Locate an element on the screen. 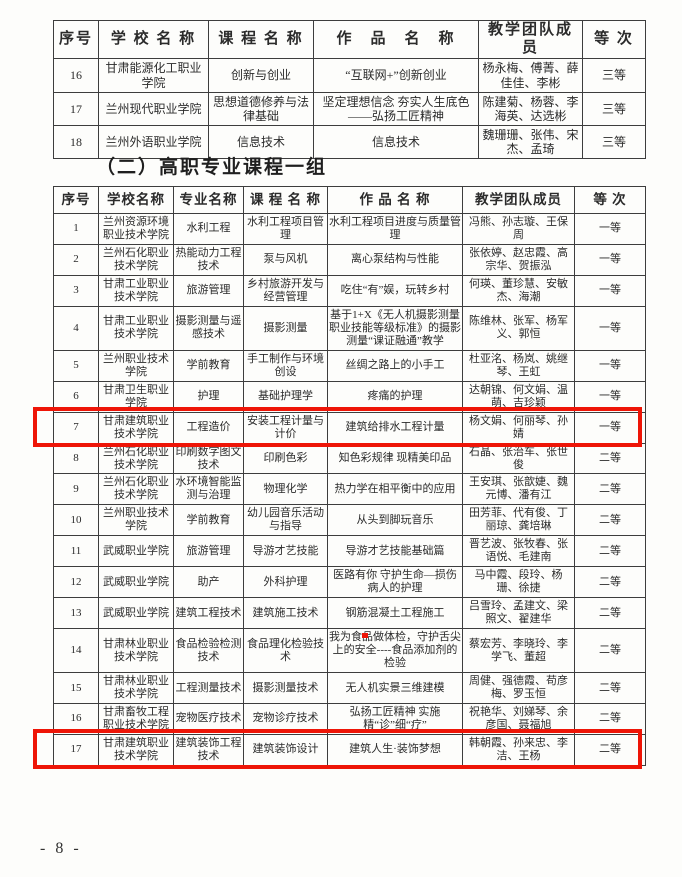 The height and width of the screenshot is (877, 682). table-cell: 3 is located at coordinates (76, 290).